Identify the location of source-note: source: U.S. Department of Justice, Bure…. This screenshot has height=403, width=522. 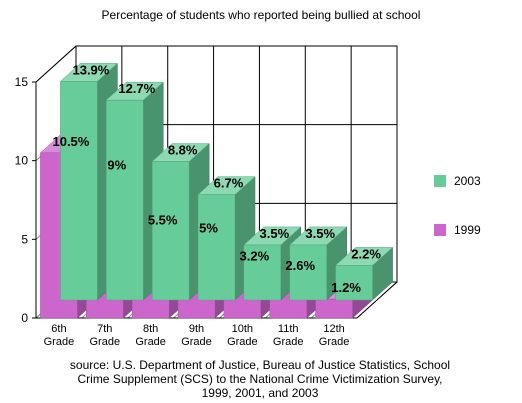
(260, 379).